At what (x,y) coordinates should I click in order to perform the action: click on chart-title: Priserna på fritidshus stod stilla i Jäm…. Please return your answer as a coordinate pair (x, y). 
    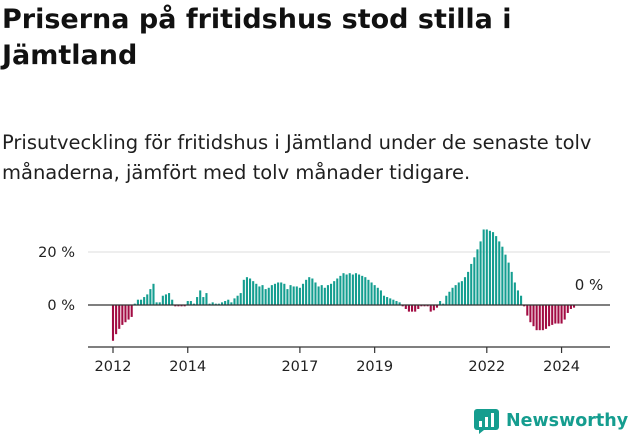
    Looking at the image, I should click on (257, 37).